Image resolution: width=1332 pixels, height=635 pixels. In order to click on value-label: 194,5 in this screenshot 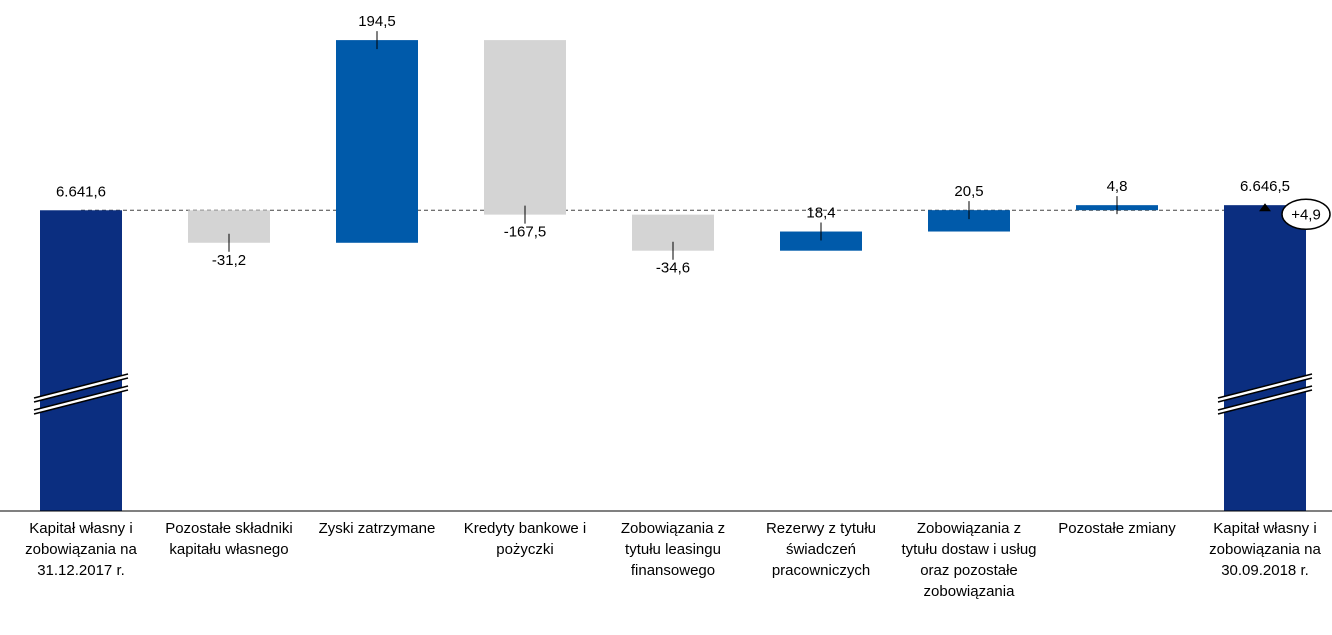, I will do `click(377, 21)`.